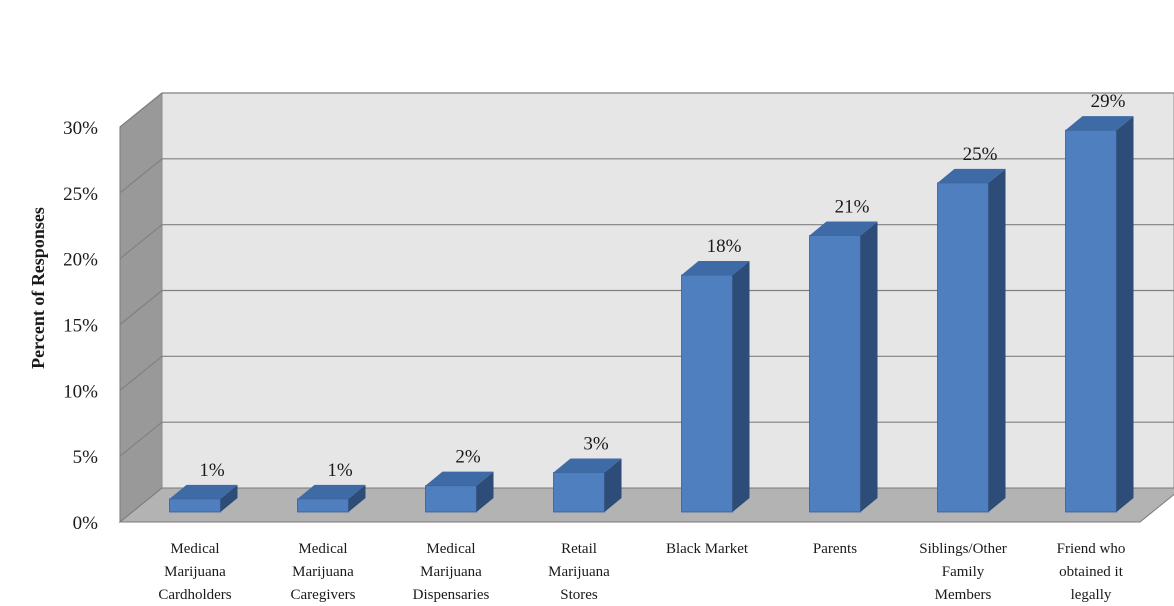  I want to click on x-tick-label: Cardholders, so click(194, 595).